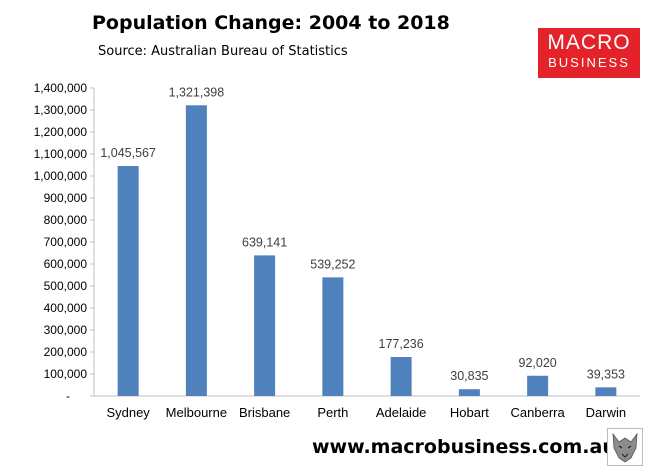  I want to click on x-tick-label: Brisbane, so click(264, 412).